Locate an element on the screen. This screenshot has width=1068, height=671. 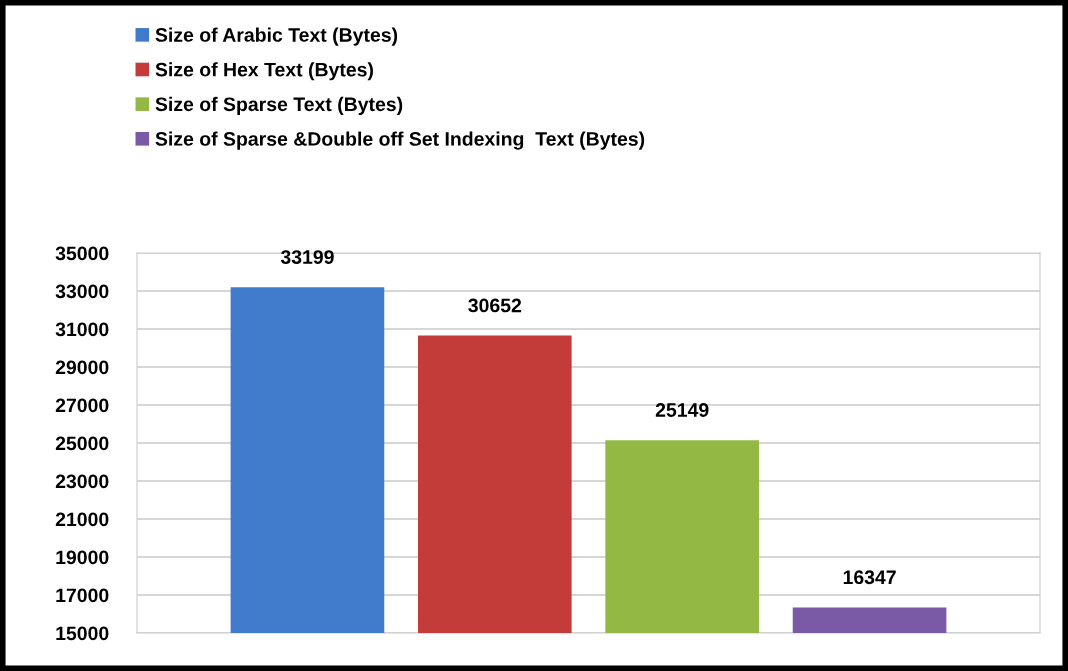
data-label: 33199 is located at coordinates (307, 257).